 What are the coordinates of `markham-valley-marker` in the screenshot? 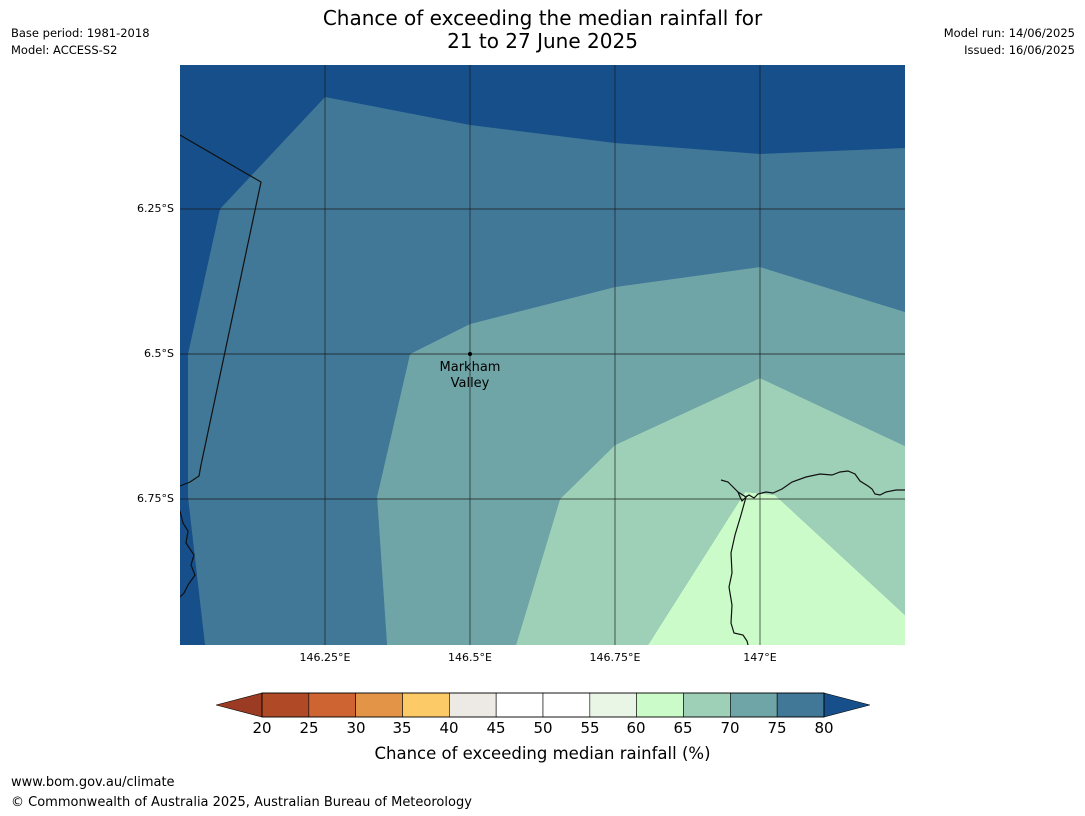 It's located at (470, 354).